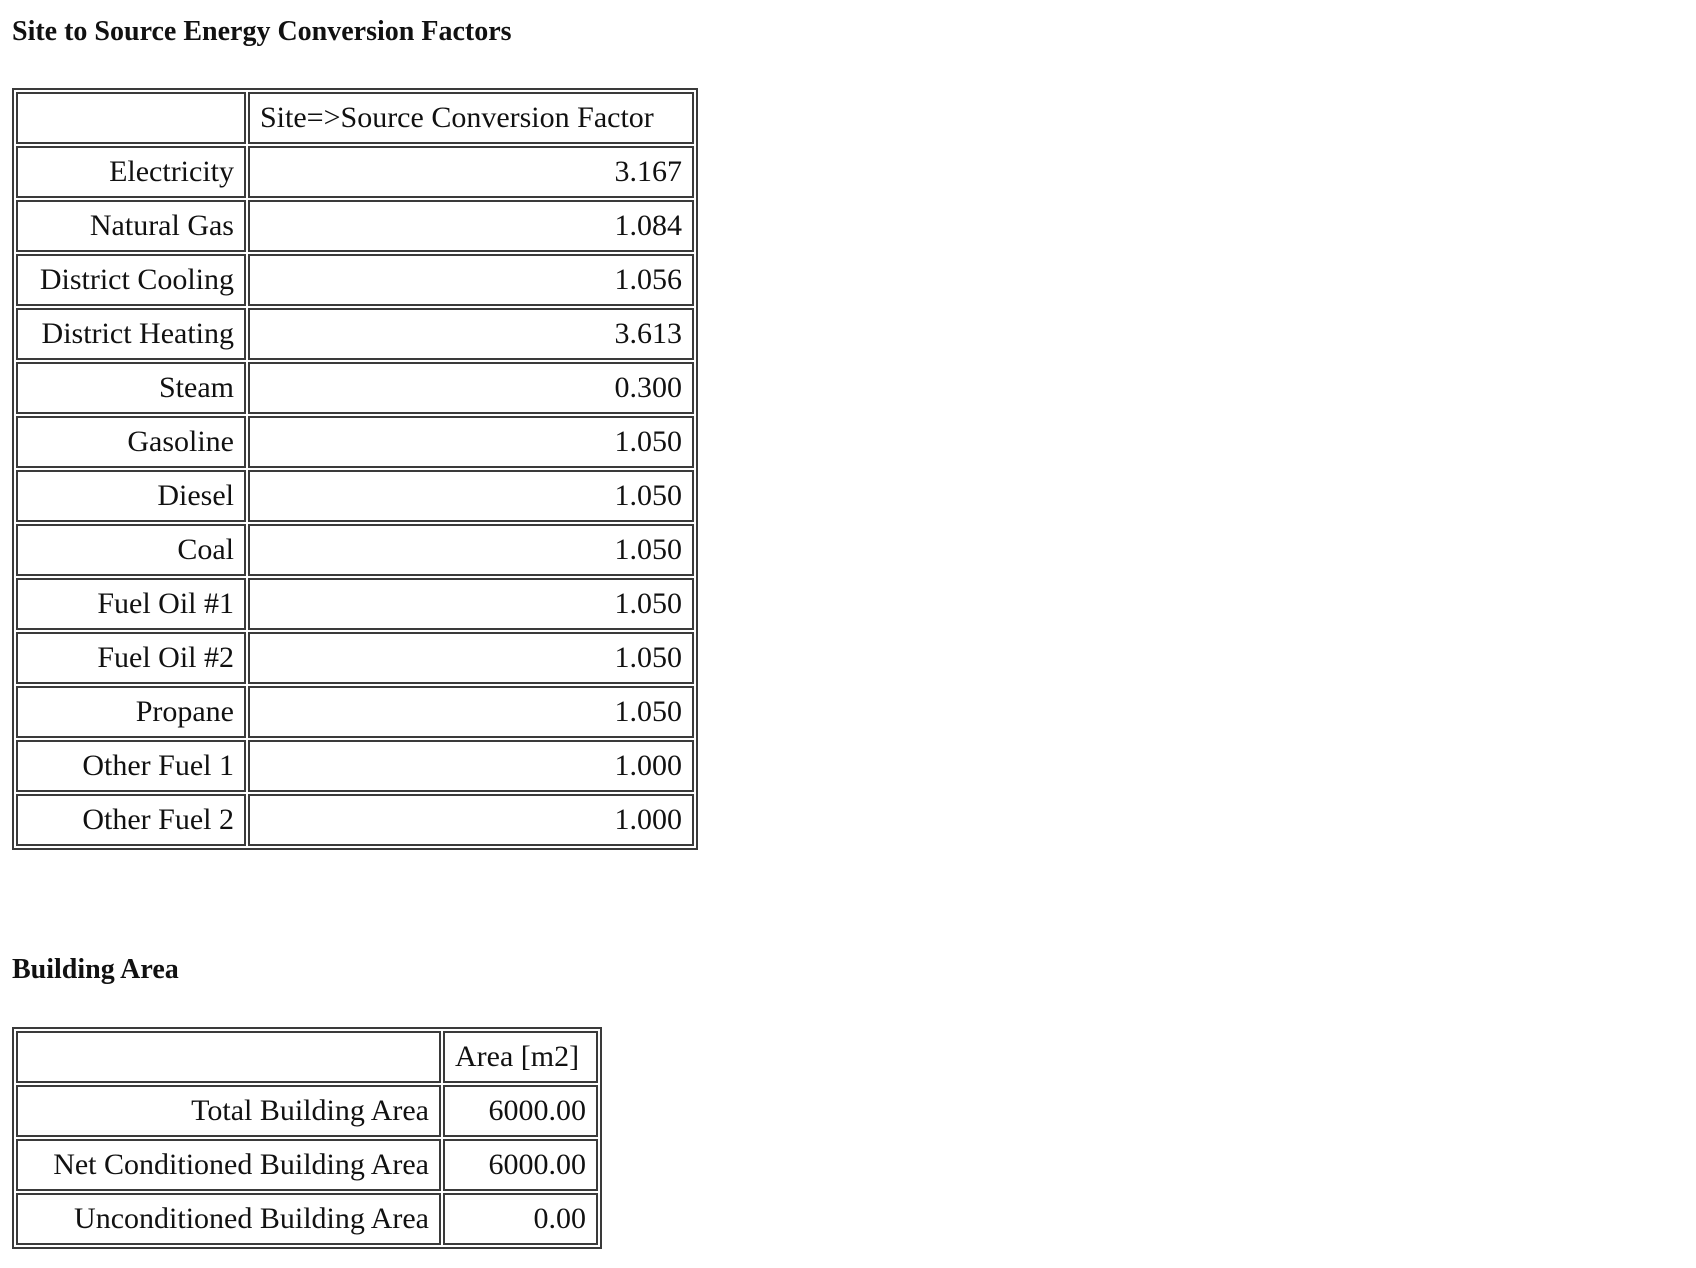  Describe the element at coordinates (131, 496) in the screenshot. I see `row-label: Diesel` at that location.